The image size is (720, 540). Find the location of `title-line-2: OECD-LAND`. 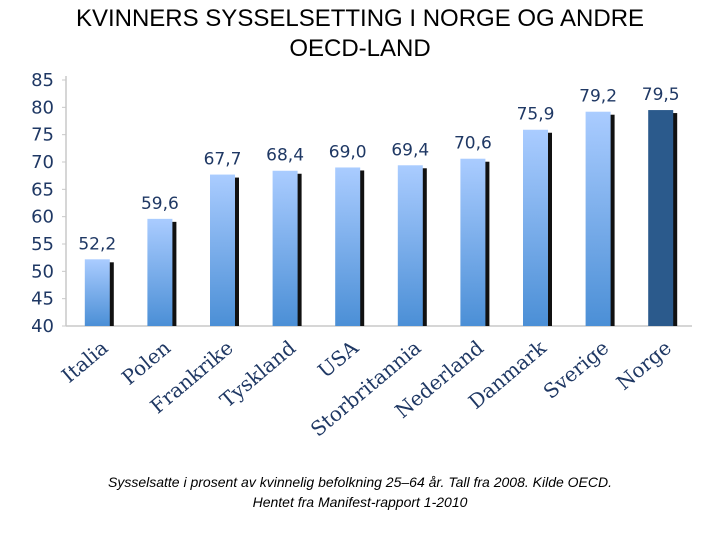

title-line-2: OECD-LAND is located at coordinates (360, 48).